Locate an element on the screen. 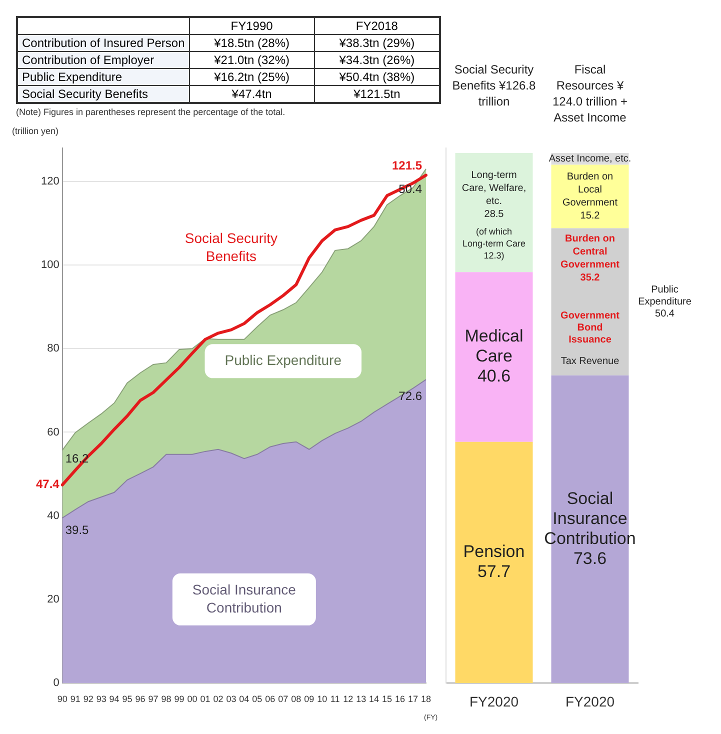  x-tick-label: 03 is located at coordinates (231, 699).